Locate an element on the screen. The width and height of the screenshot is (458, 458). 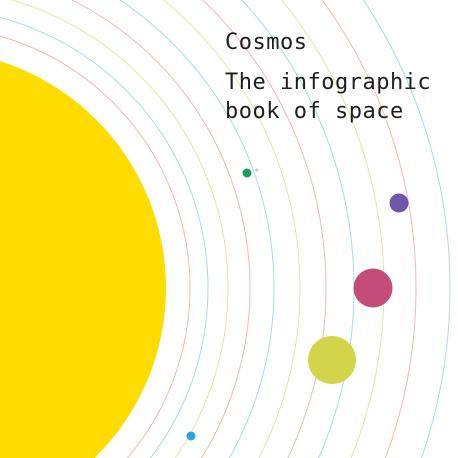
planet-olive-icon is located at coordinates (332, 360).